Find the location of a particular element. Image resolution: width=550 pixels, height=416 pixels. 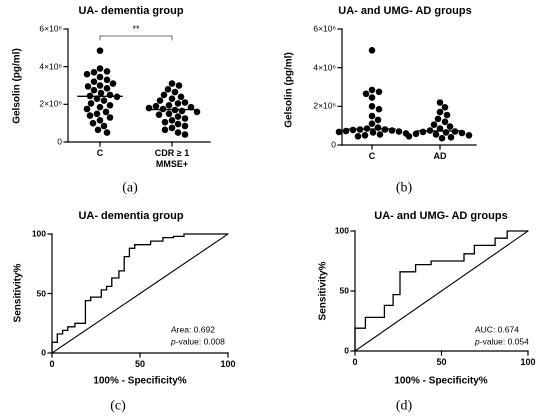

panel-c-p-value-annotation: p-value: 0.008 is located at coordinates (198, 341).